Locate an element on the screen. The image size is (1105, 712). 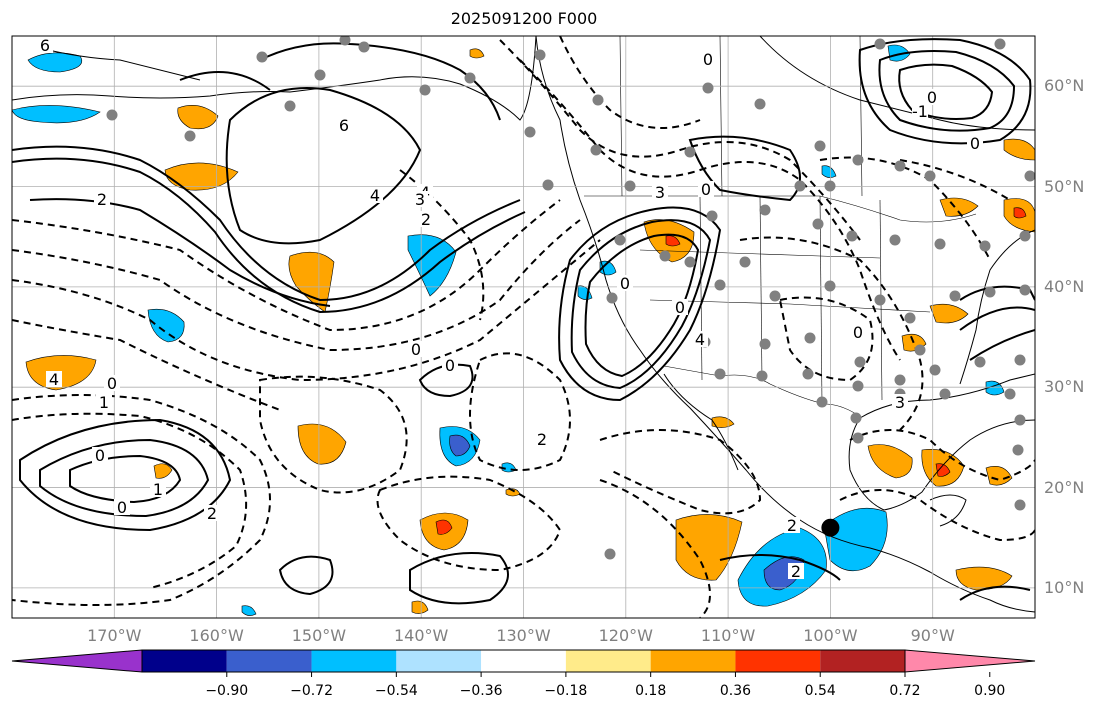
map-title: 2025091200 F000 is located at coordinates (524, 18).